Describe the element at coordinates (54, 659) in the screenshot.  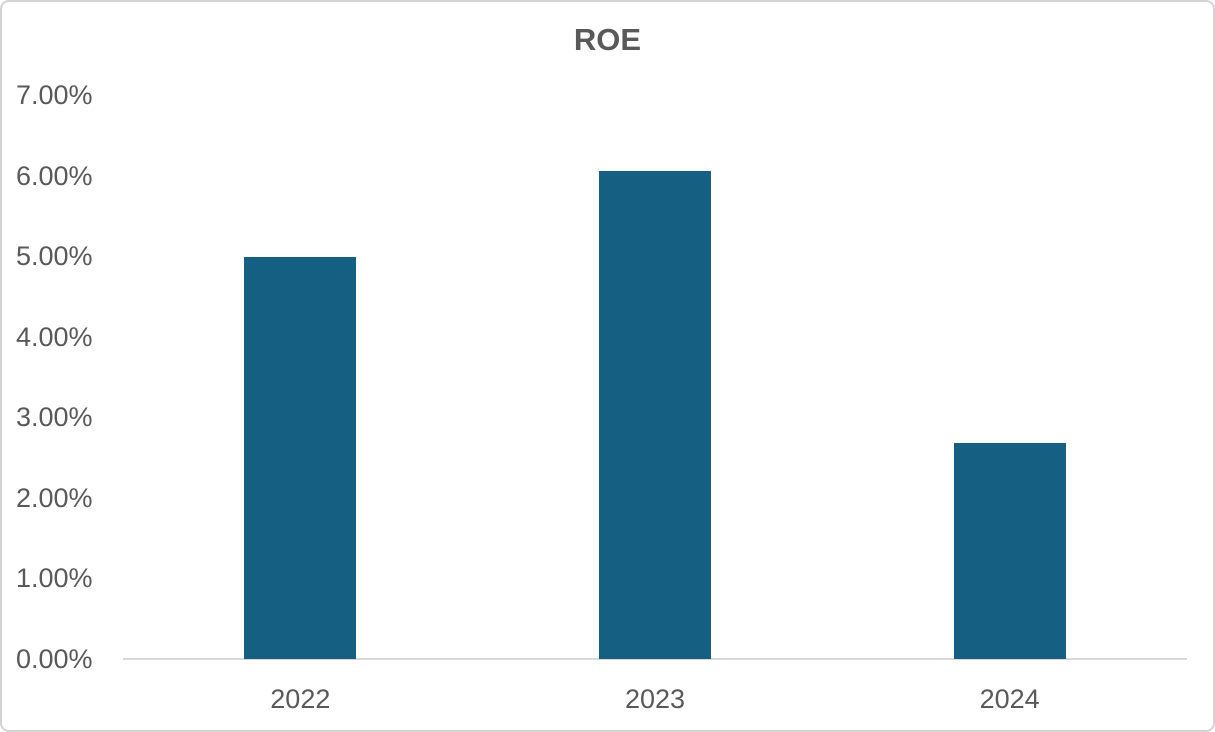
I see `y-axis-tick-label: 0.00%` at that location.